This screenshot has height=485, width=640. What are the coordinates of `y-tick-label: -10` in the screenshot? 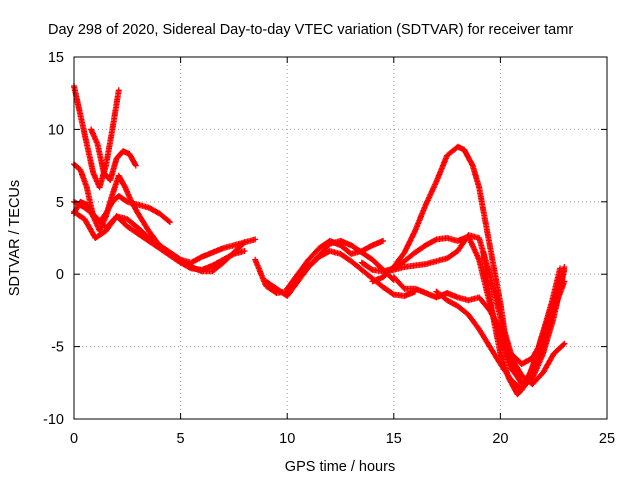 It's located at (53, 420).